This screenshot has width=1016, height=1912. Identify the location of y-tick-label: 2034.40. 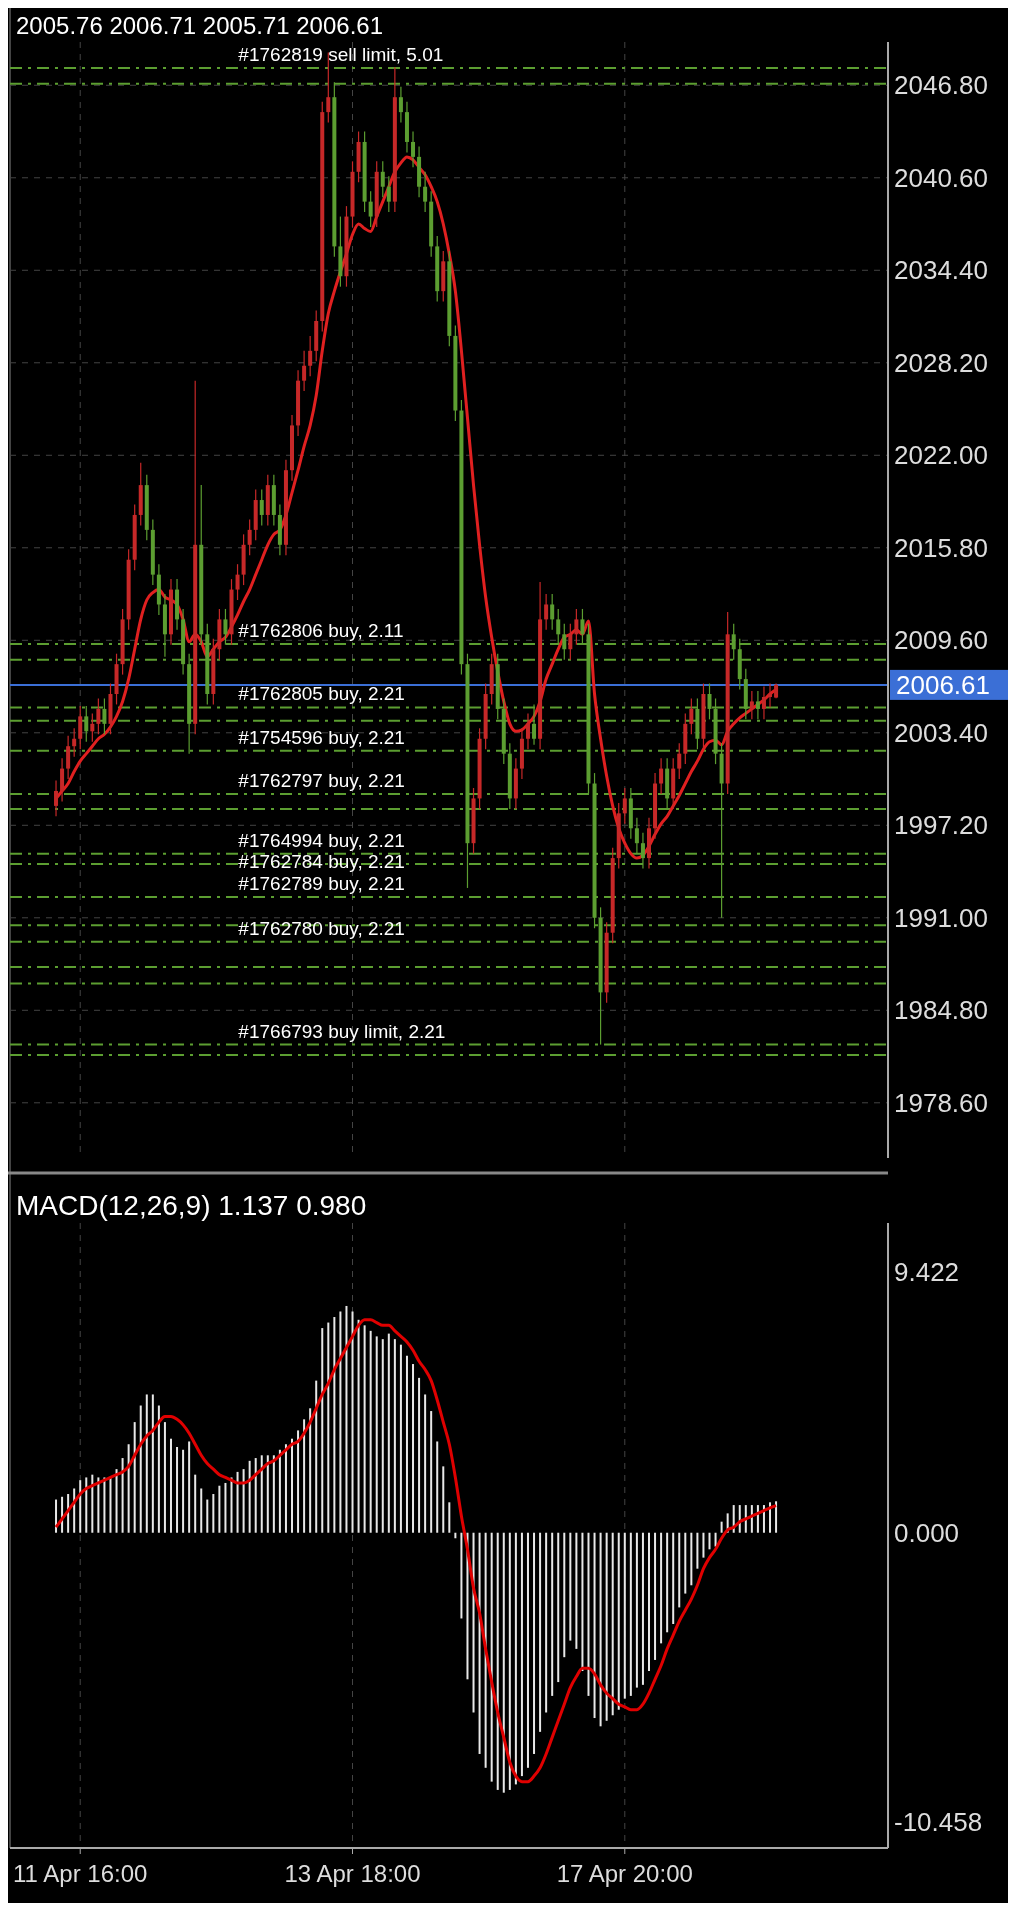
(941, 270).